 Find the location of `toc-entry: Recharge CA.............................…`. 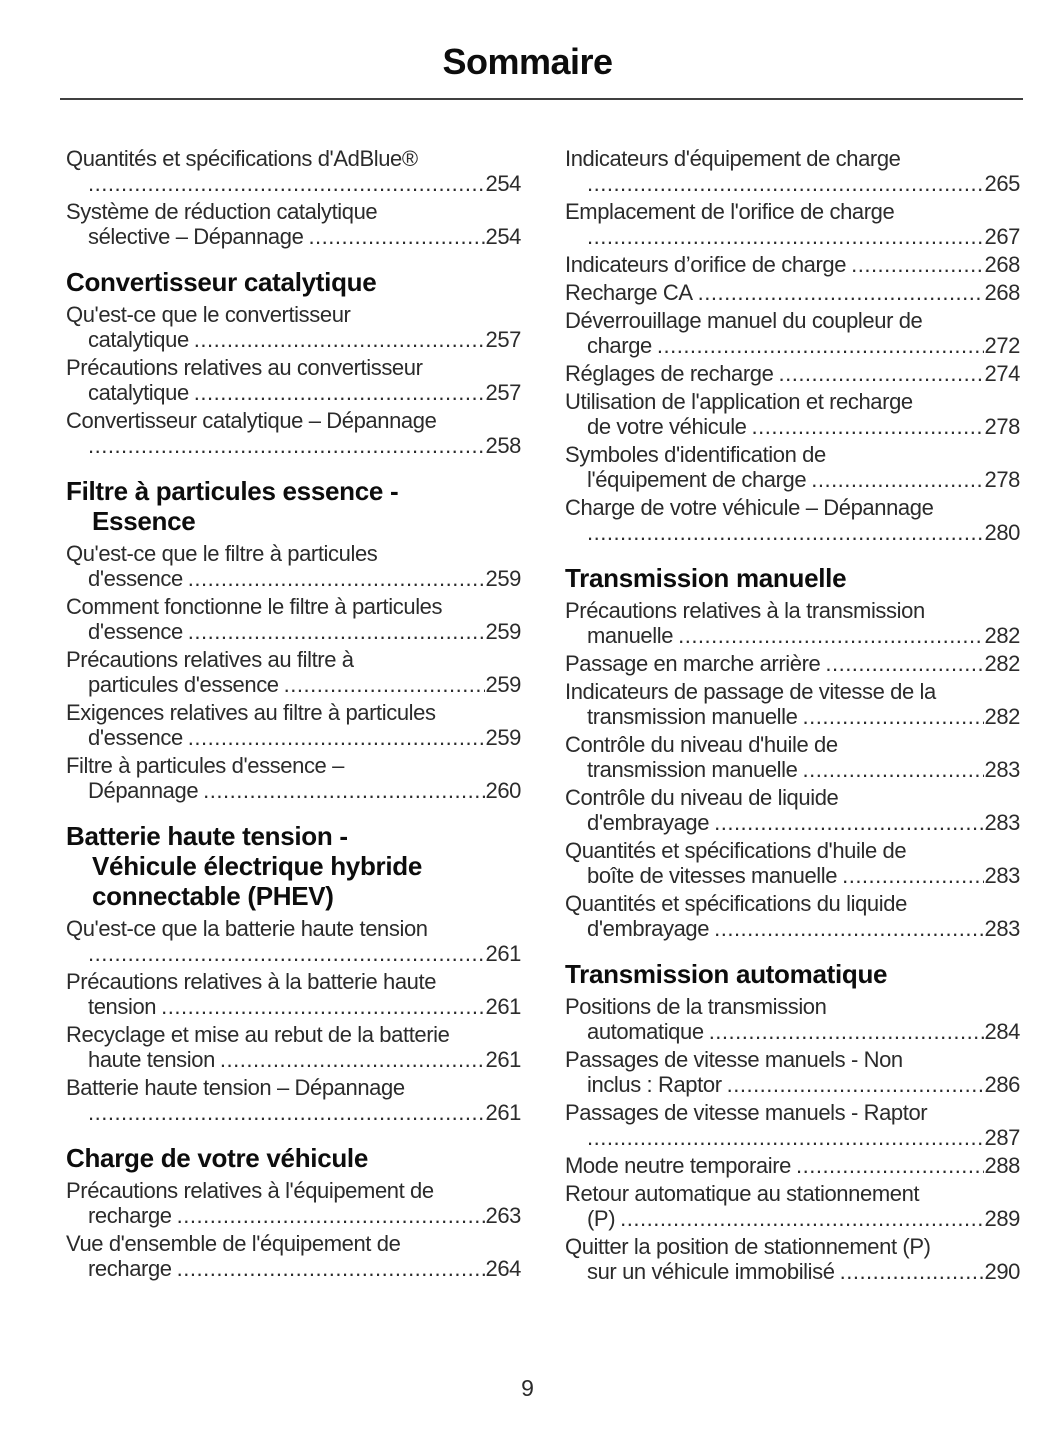

toc-entry: Recharge CA.............................… is located at coordinates (792, 292).